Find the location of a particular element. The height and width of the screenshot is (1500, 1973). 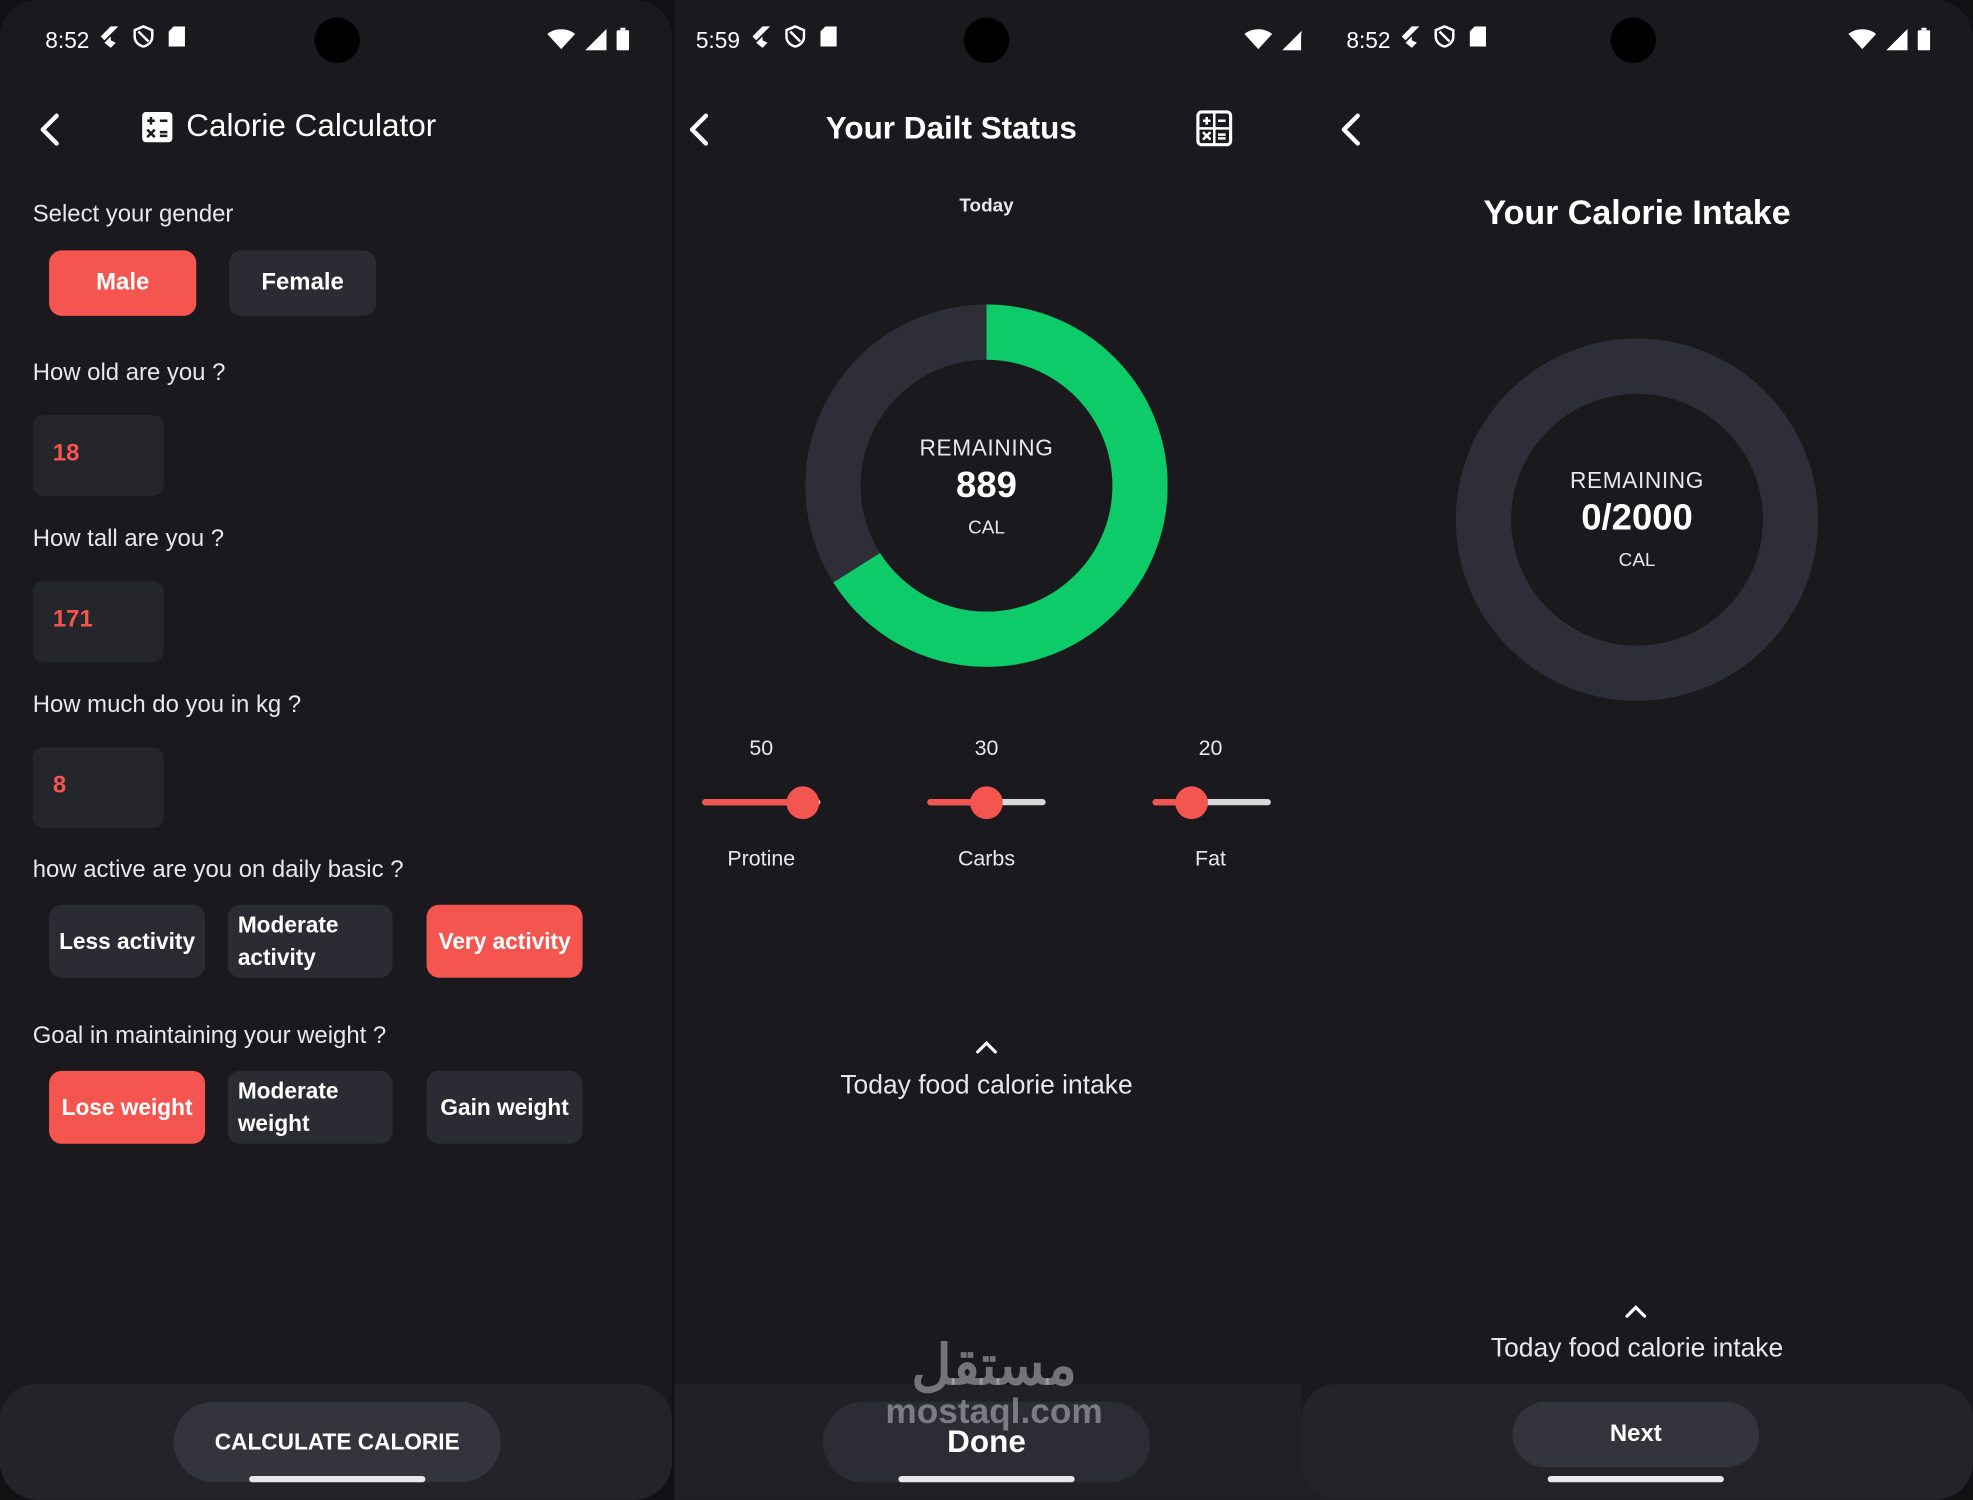

activity-moderate-button: Moderate activity is located at coordinates (310, 941).